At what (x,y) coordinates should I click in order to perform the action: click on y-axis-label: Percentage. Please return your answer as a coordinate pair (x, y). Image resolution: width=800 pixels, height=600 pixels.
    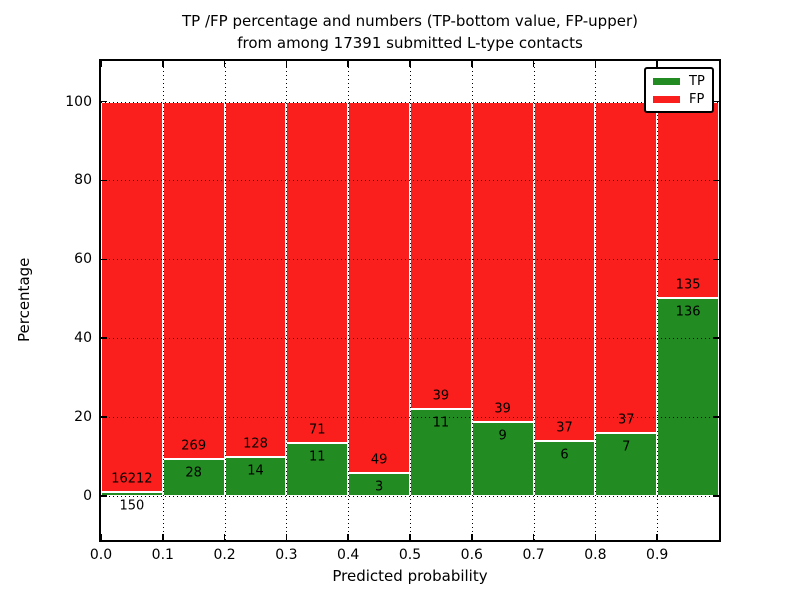
    Looking at the image, I should click on (24, 300).